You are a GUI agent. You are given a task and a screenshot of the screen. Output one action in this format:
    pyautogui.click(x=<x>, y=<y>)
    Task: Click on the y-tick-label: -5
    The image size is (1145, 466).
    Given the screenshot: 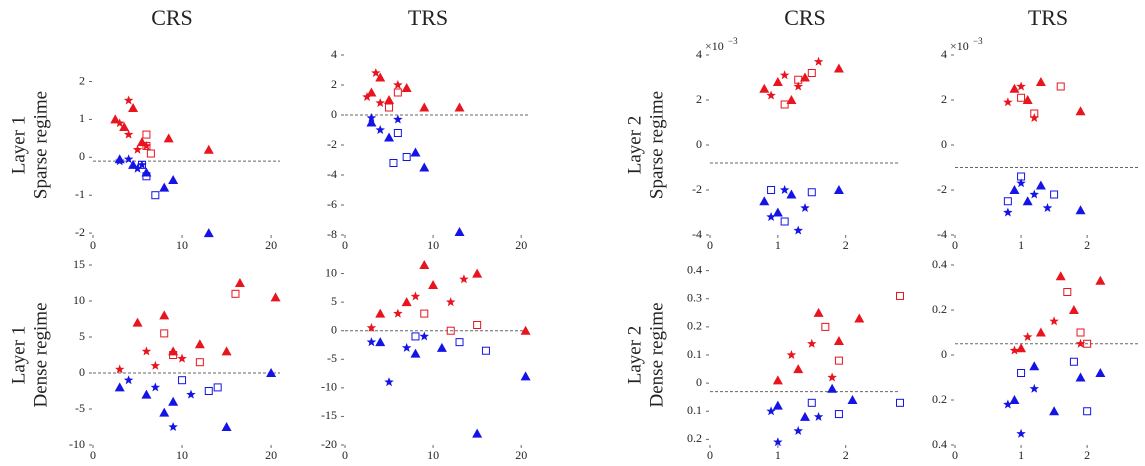 What is the action you would take?
    pyautogui.click(x=80, y=408)
    